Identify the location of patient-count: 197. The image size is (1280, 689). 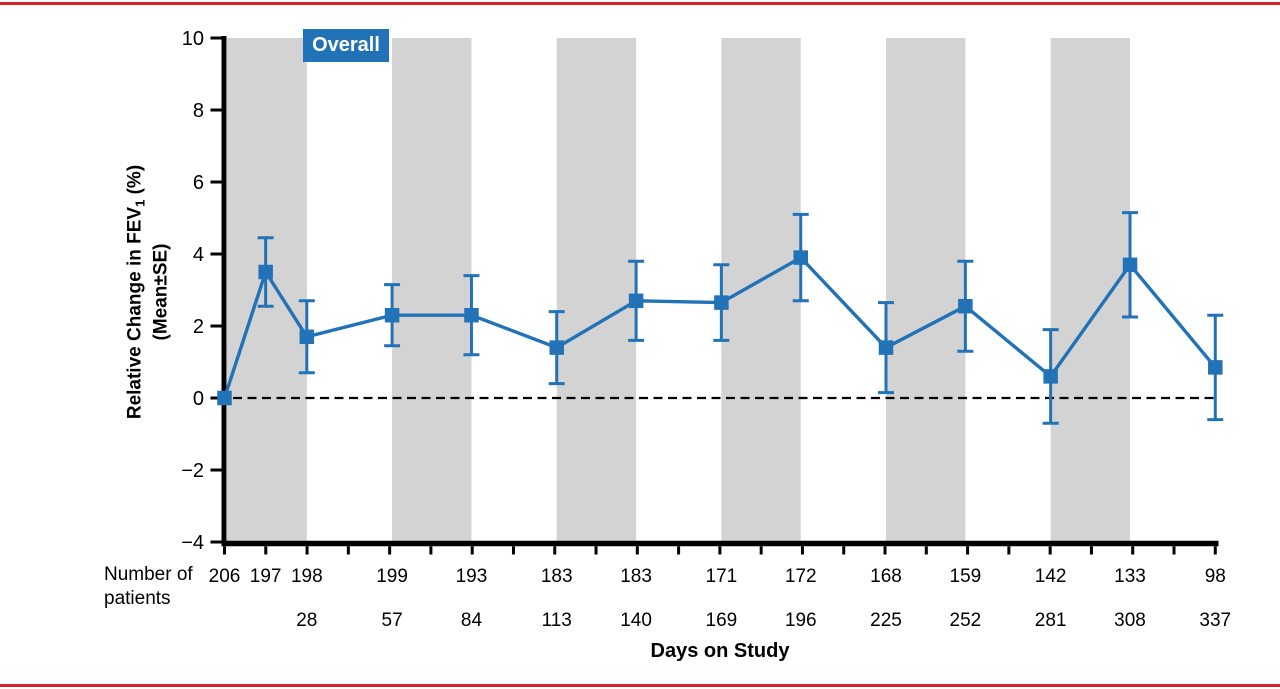
(266, 576).